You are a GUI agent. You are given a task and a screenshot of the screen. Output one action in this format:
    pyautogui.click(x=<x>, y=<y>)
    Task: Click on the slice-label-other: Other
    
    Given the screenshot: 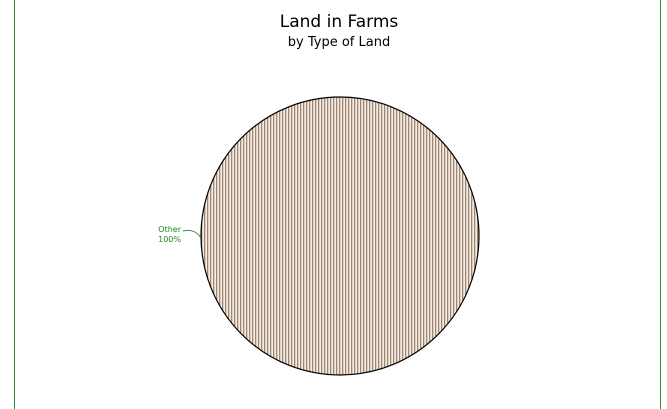 What is the action you would take?
    pyautogui.click(x=169, y=229)
    